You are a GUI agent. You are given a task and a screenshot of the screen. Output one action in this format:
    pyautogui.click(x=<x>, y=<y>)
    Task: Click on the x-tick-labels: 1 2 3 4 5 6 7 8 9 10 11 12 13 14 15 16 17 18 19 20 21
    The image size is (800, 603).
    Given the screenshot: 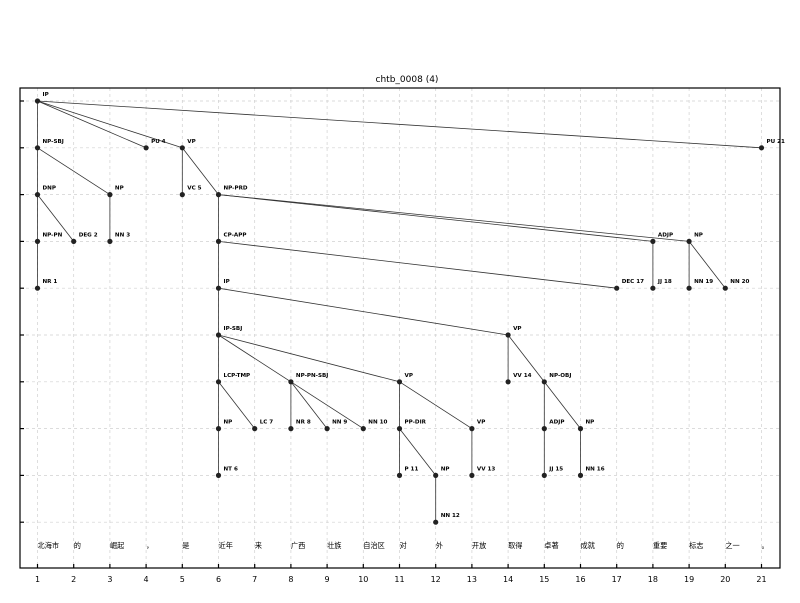 What is the action you would take?
    pyautogui.click(x=401, y=579)
    